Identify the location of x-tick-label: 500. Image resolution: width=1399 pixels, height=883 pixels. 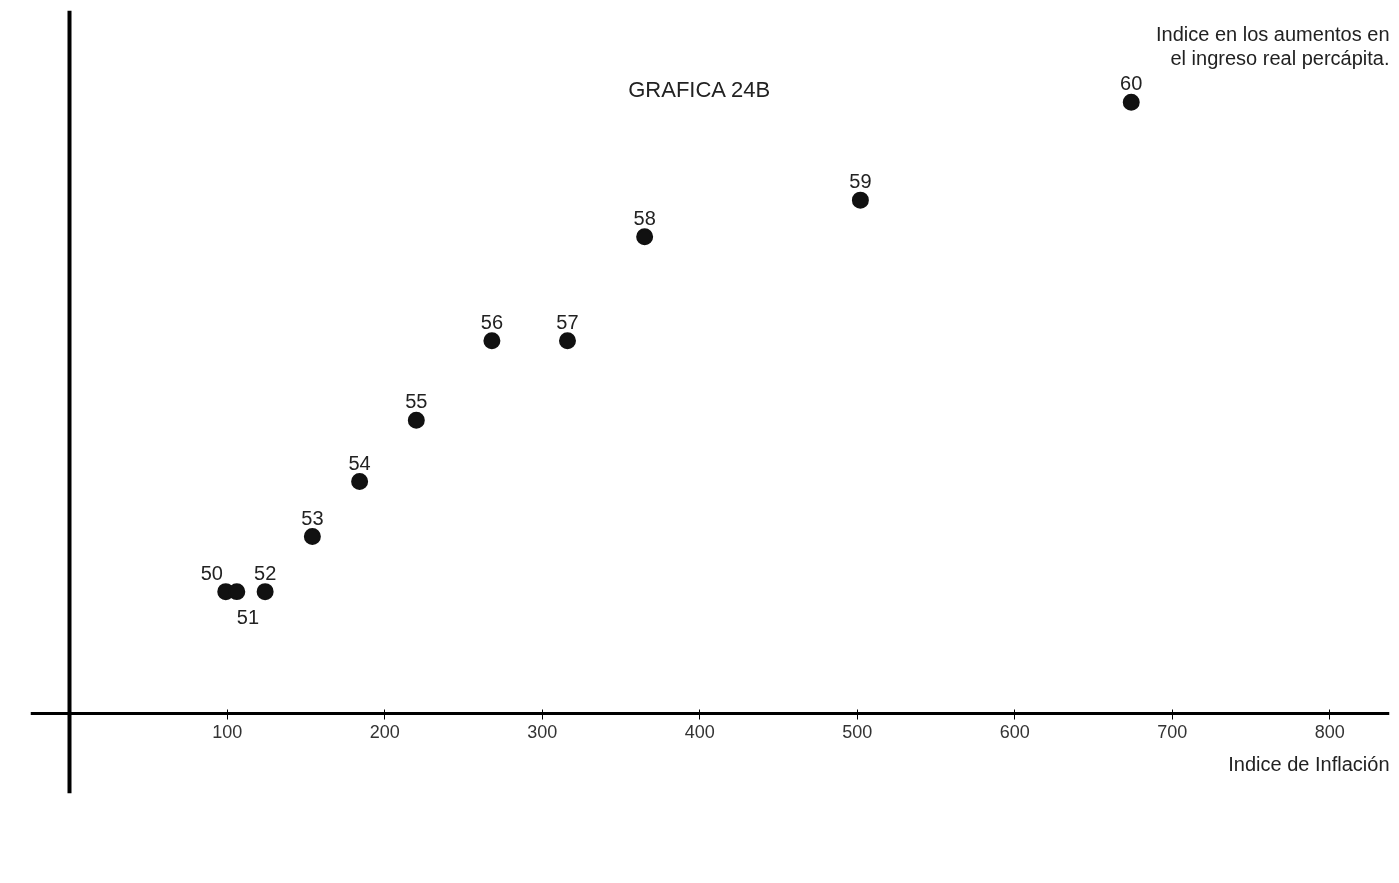
(857, 731).